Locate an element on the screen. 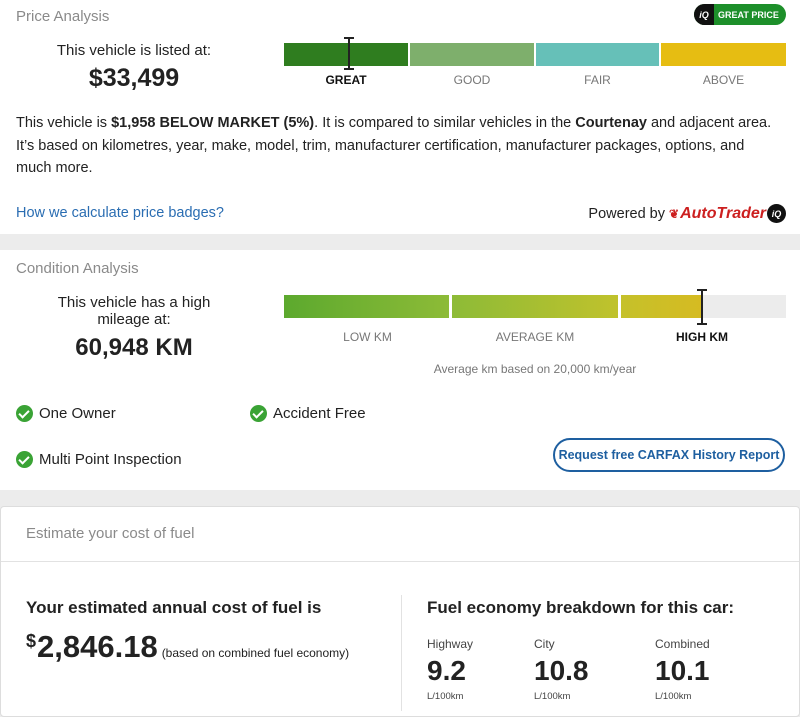  currency-symbol: $ is located at coordinates (31, 641).